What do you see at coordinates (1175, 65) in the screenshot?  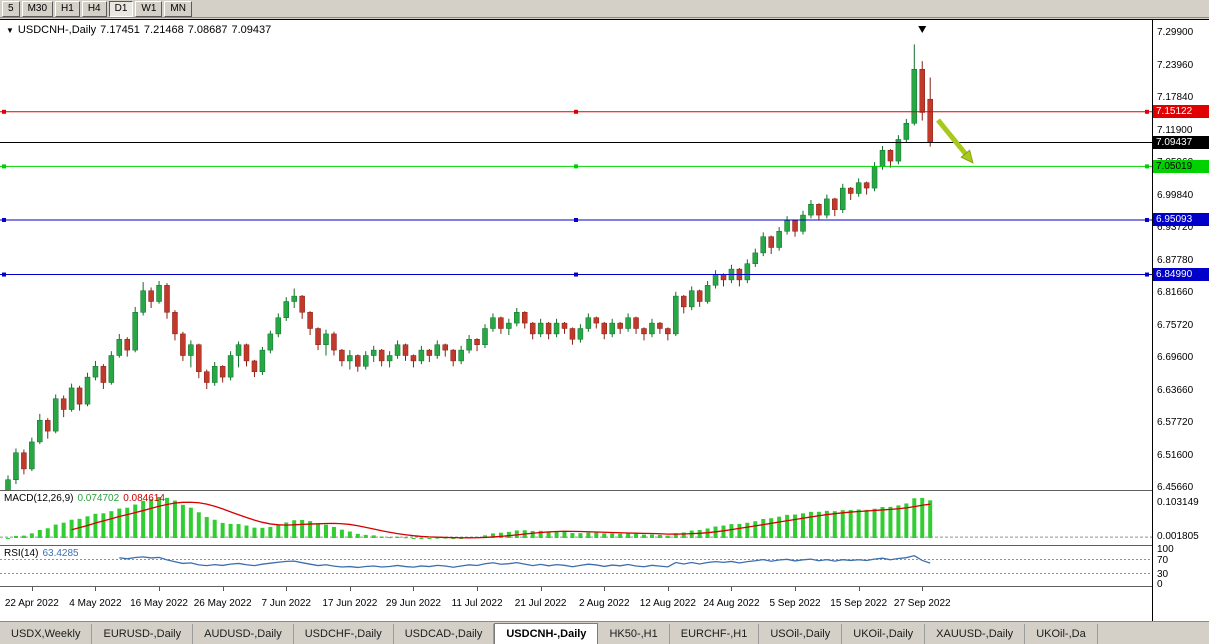 I see `y-axis-label: 7.23960` at bounding box center [1175, 65].